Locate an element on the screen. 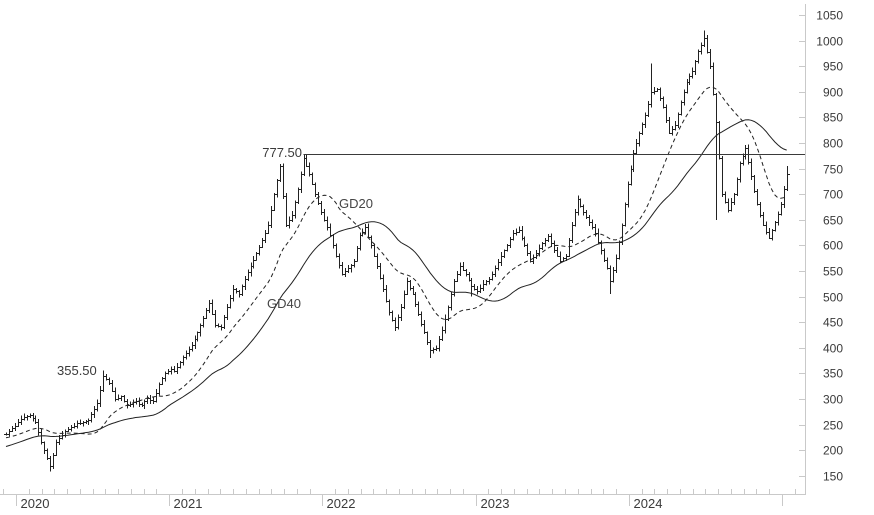 Image resolution: width=874 pixels, height=515 pixels. y-tick-label: 900 is located at coordinates (833, 93).